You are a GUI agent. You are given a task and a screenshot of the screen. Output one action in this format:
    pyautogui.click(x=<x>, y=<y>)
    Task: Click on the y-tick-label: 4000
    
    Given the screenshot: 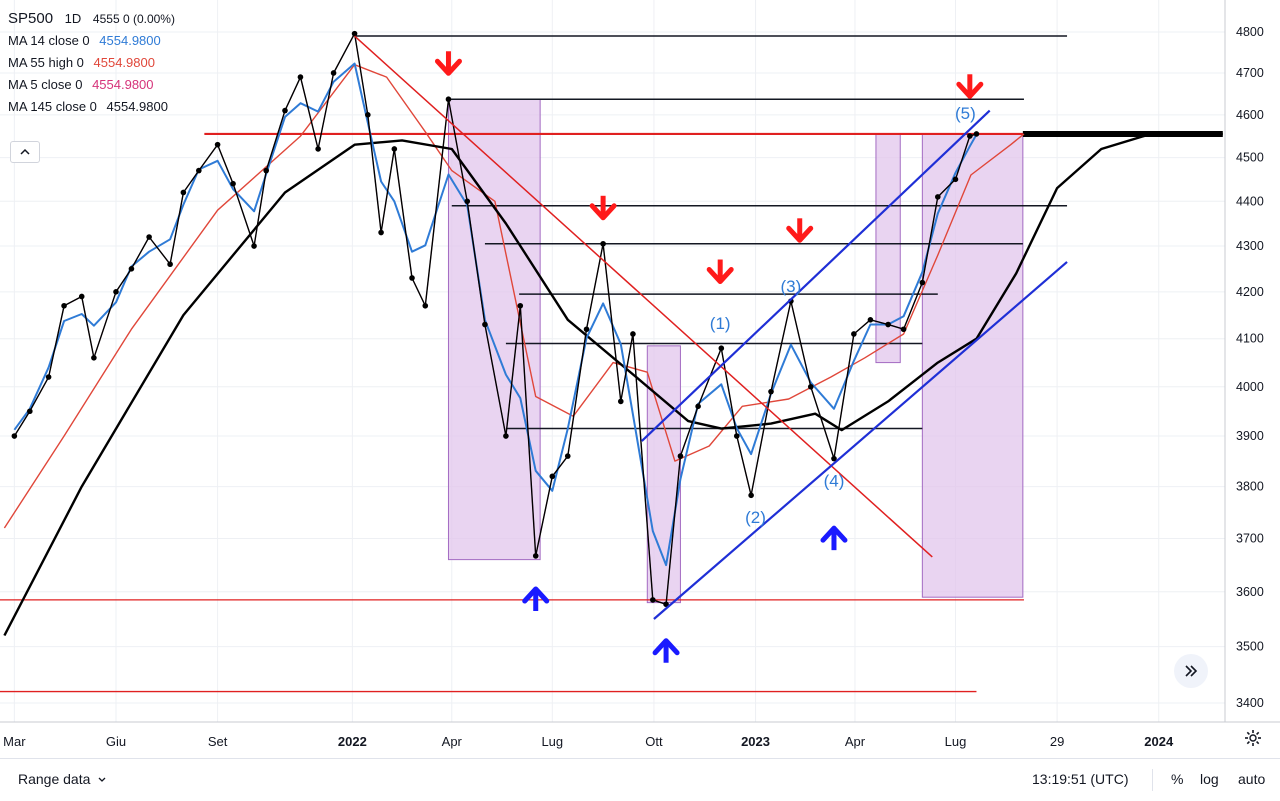 What is the action you would take?
    pyautogui.click(x=1250, y=387)
    